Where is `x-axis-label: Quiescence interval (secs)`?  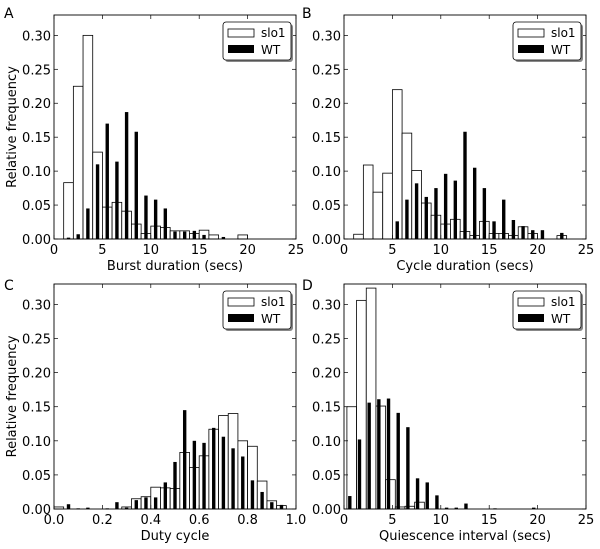 x-axis-label: Quiescence interval (secs) is located at coordinates (465, 536).